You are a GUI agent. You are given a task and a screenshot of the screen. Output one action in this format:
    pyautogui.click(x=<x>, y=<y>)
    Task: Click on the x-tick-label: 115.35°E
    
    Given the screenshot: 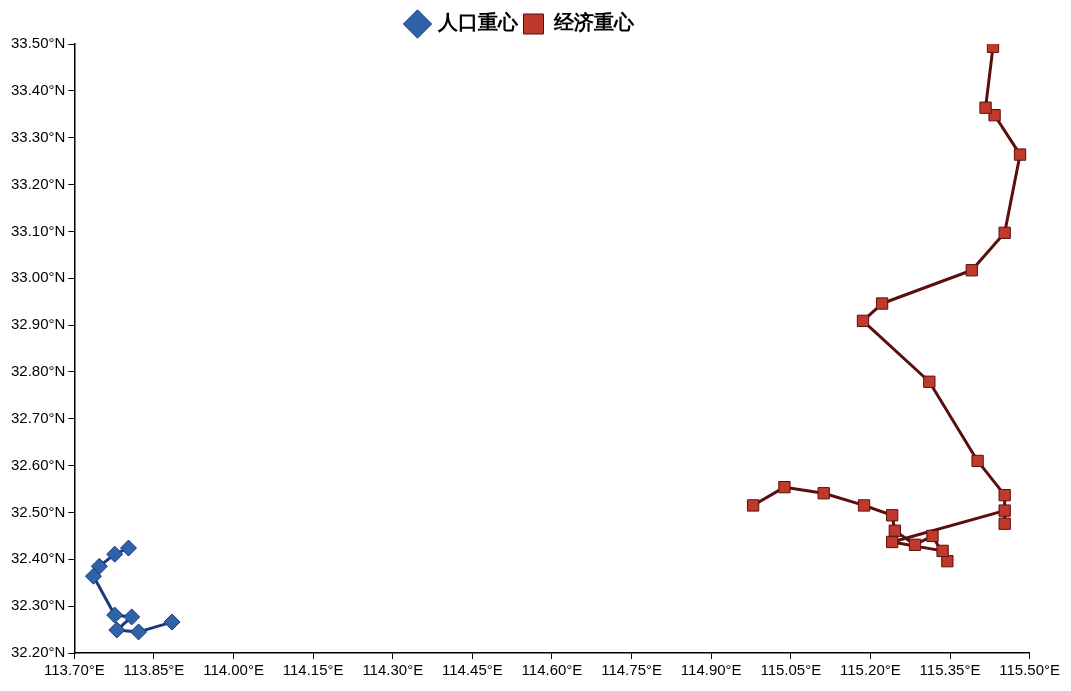 What is the action you would take?
    pyautogui.click(x=950, y=670)
    